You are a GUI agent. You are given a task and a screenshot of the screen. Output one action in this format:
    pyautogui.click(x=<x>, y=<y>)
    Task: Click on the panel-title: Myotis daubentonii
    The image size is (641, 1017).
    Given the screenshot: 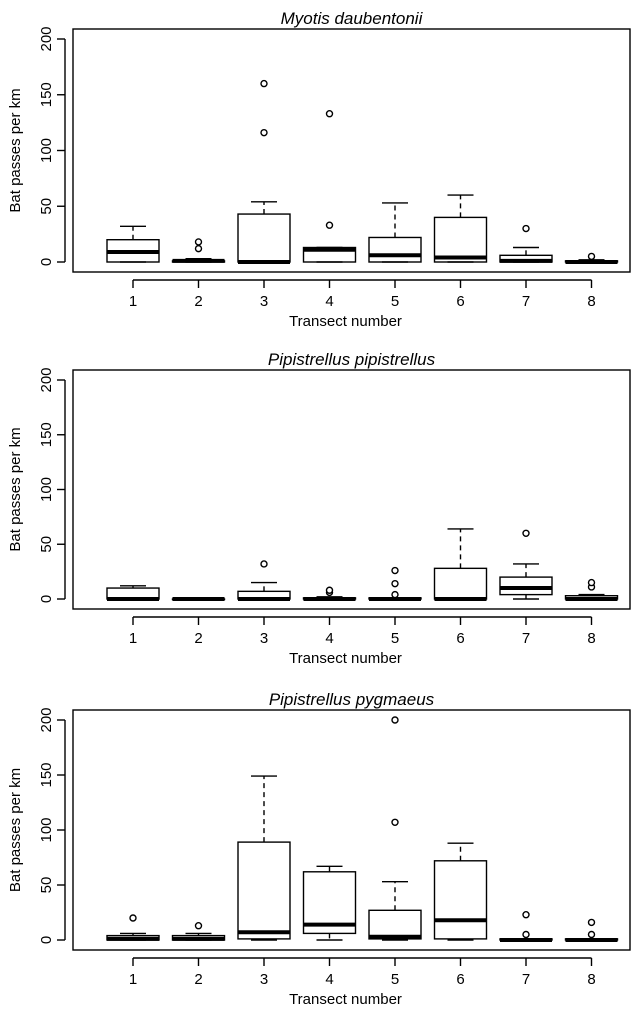 What is the action you would take?
    pyautogui.click(x=352, y=18)
    